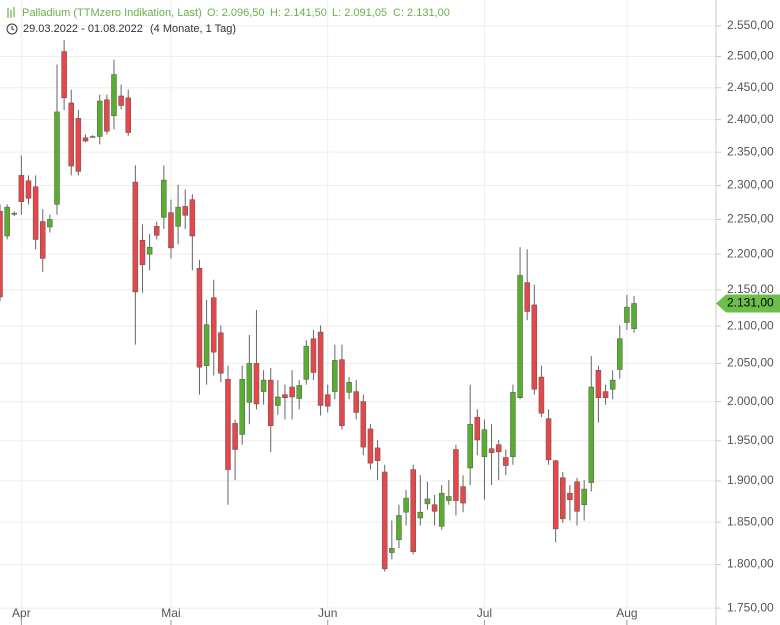  Describe the element at coordinates (193, 29) in the screenshot. I see `period: (4 Monate, 1 Tag)` at that location.